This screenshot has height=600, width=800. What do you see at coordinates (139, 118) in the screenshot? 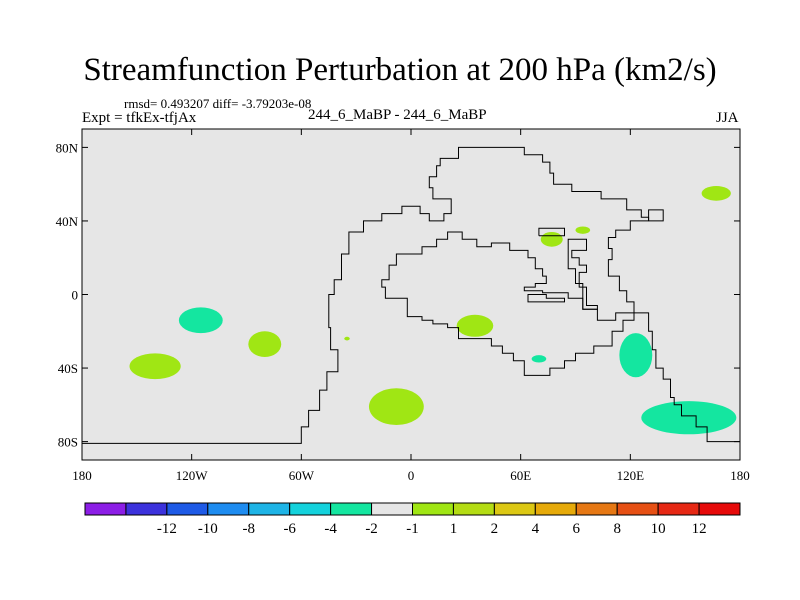
I see `experiment-label: Expt = tfkEx-tfjAx` at bounding box center [139, 118].